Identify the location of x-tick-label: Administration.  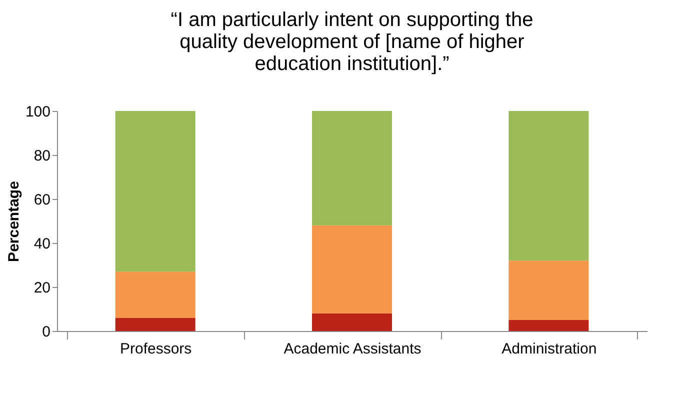
(549, 349).